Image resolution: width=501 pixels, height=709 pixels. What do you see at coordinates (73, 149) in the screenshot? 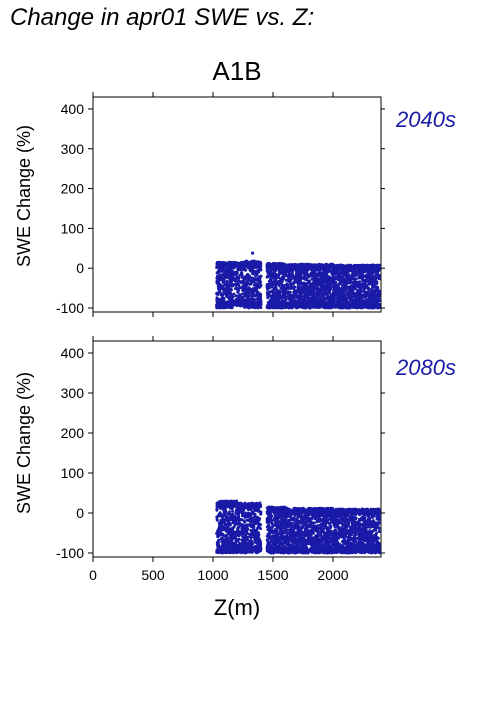
I see `y-tick-label: 300` at bounding box center [73, 149].